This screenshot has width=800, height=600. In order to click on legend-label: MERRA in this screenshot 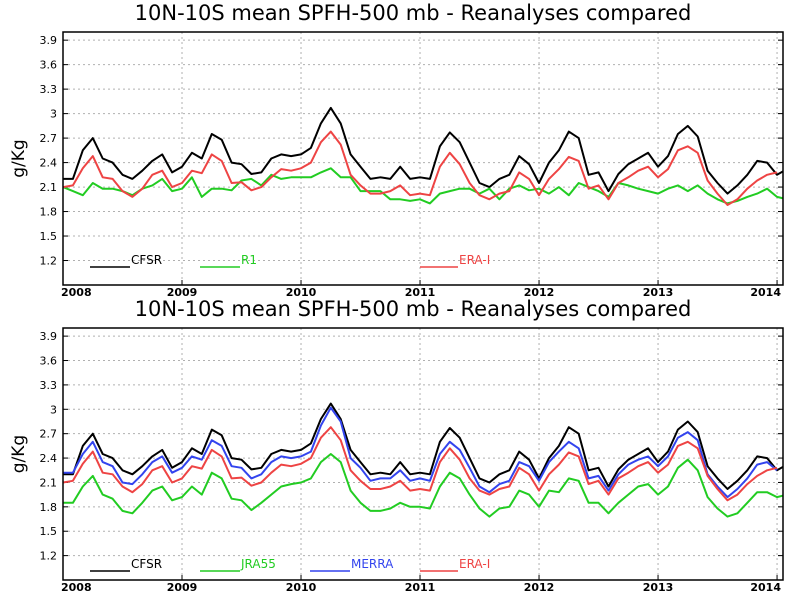, I will do `click(372, 564)`.